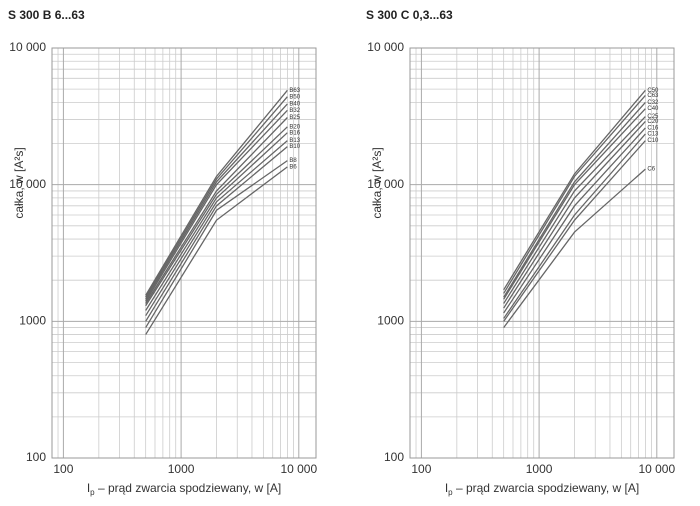  I want to click on series-label: B16, so click(294, 133).